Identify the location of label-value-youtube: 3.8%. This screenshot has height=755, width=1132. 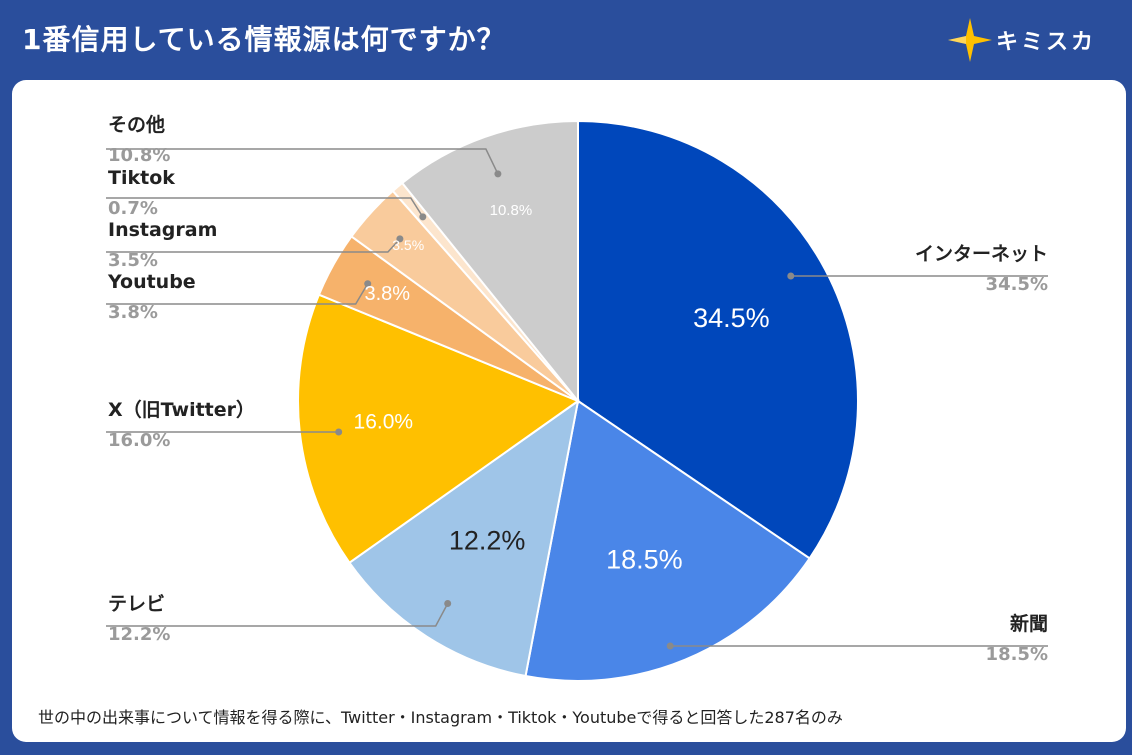
(133, 312).